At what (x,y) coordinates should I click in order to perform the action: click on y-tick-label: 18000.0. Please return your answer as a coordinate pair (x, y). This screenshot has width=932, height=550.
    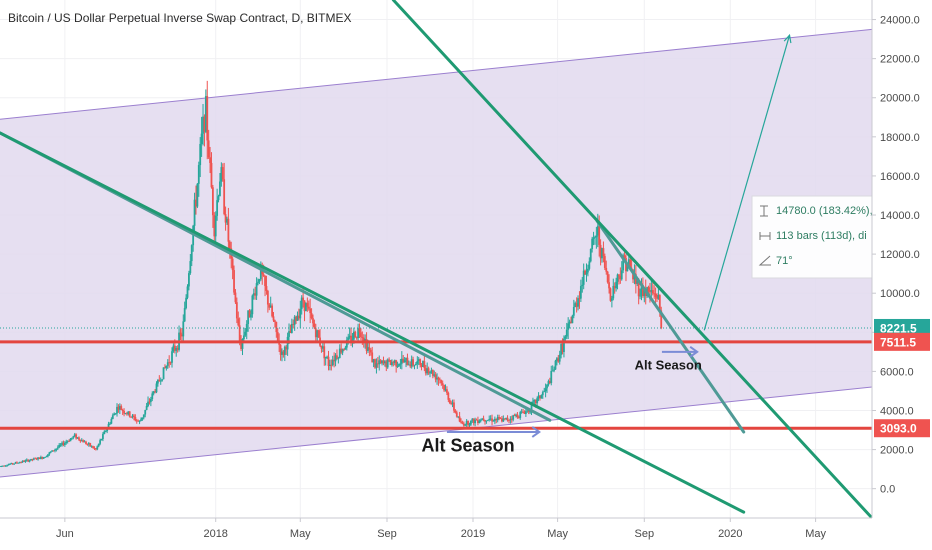
    Looking at the image, I should click on (900, 138).